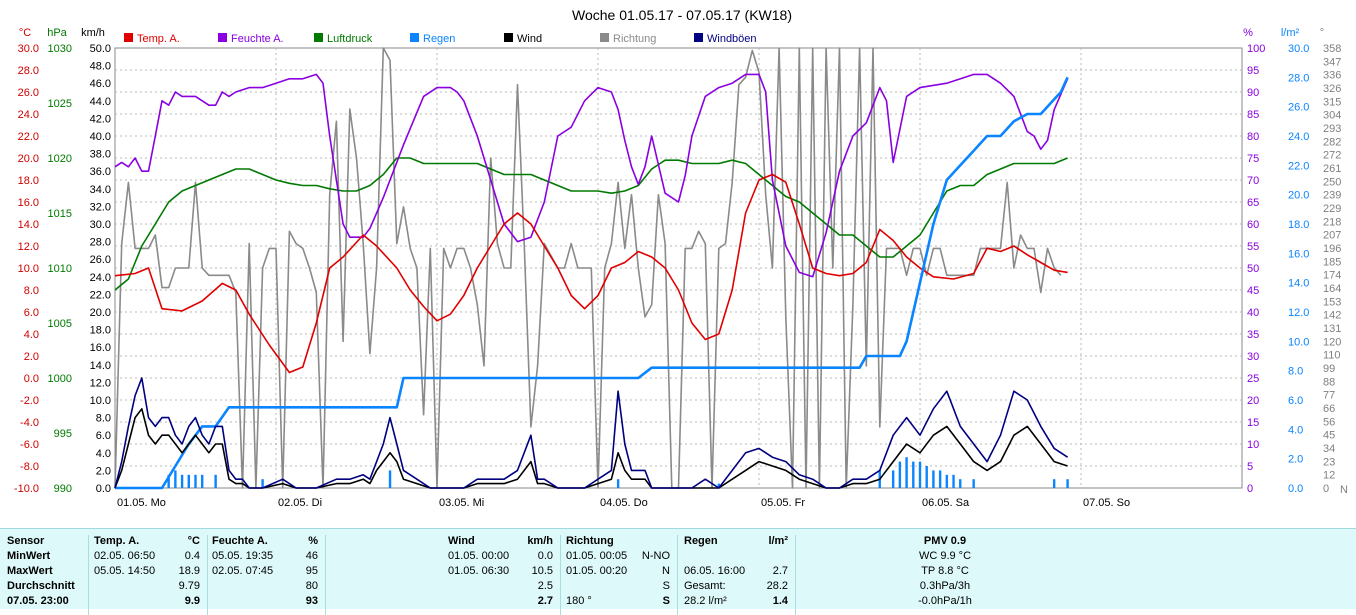  Describe the element at coordinates (350, 39) in the screenshot. I see `legend-label: Luftdruck` at that location.